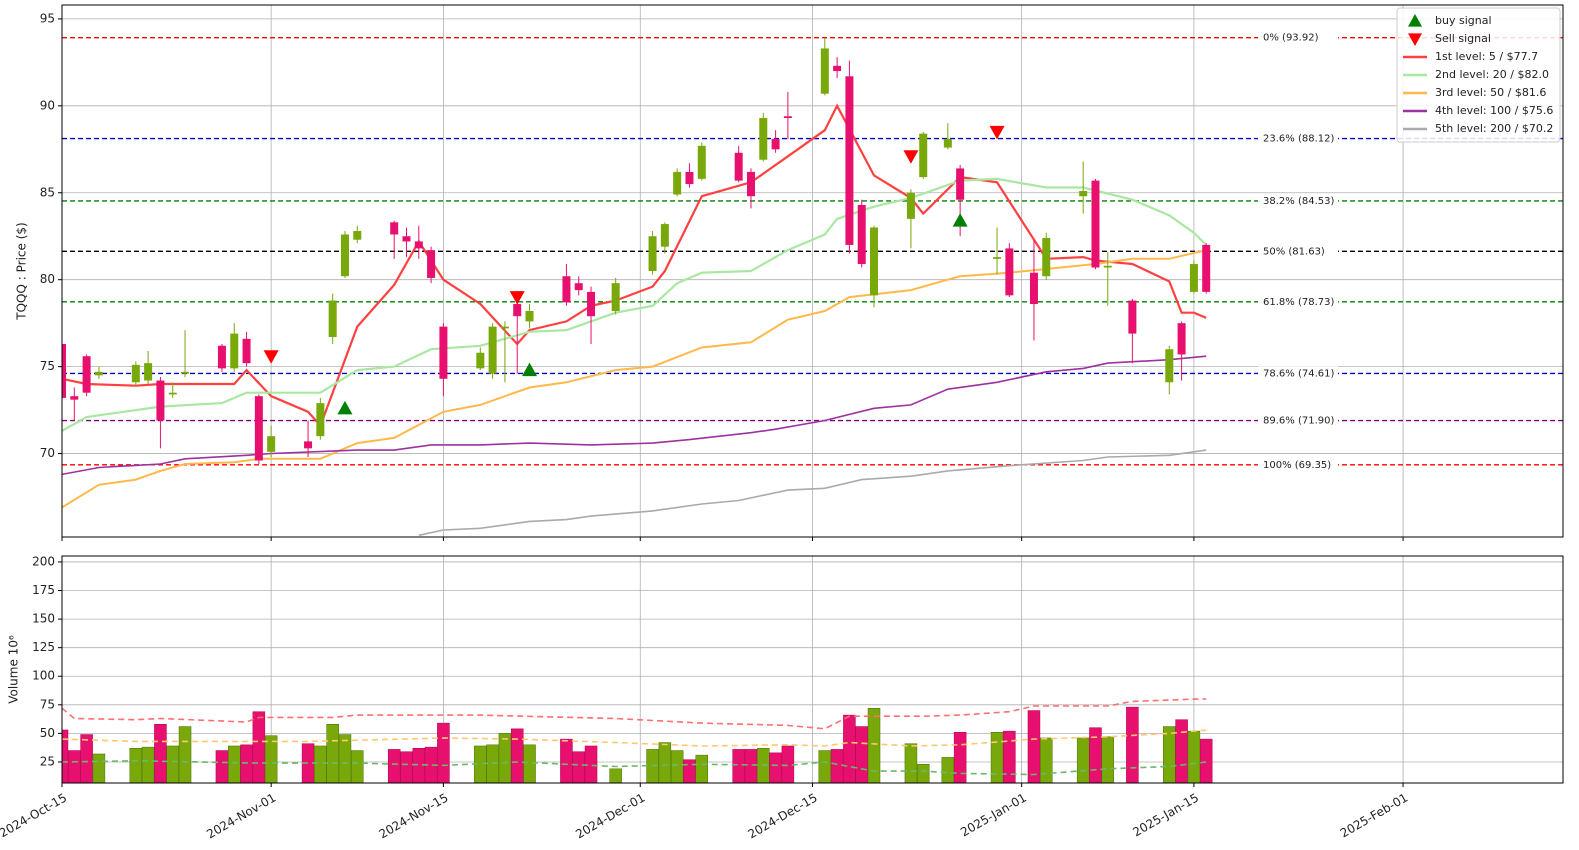 The image size is (1579, 850). Describe the element at coordinates (47, 18) in the screenshot. I see `y-tick-label: 95` at that location.